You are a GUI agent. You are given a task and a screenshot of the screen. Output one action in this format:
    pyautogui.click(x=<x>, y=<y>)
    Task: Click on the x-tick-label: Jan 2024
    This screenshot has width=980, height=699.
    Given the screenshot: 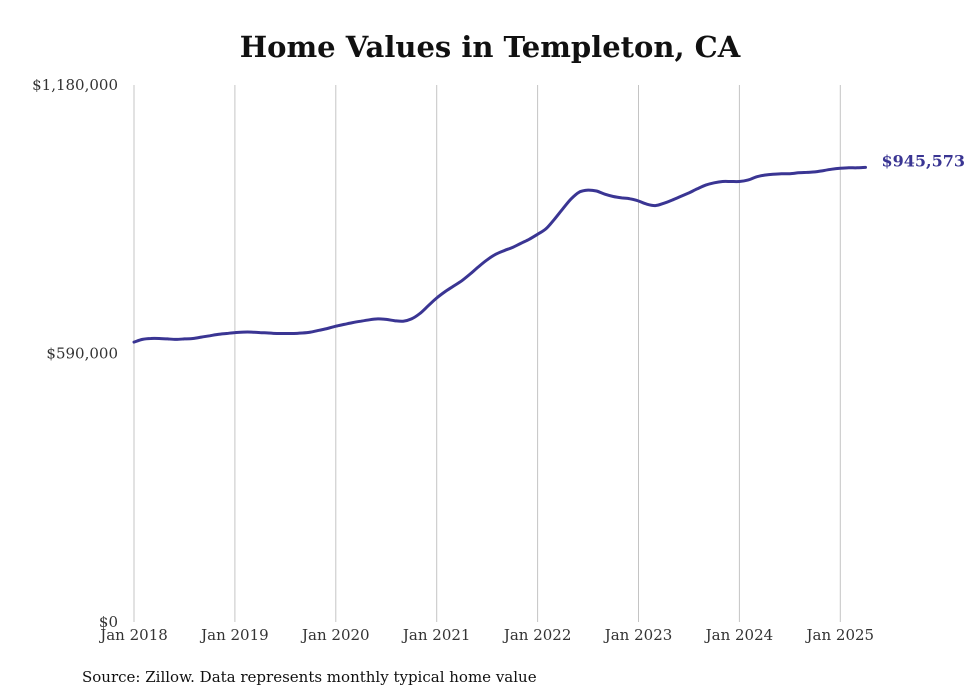 What is the action you would take?
    pyautogui.click(x=739, y=635)
    